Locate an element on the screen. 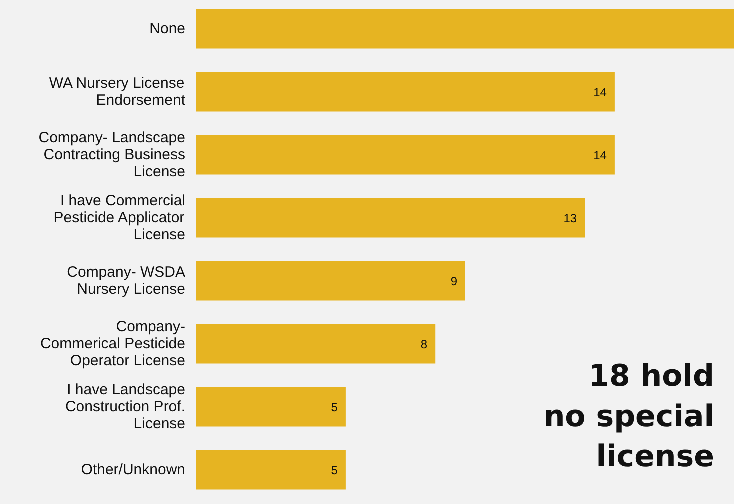 The width and height of the screenshot is (734, 504). annotation: 18 hold no special license is located at coordinates (629, 416).